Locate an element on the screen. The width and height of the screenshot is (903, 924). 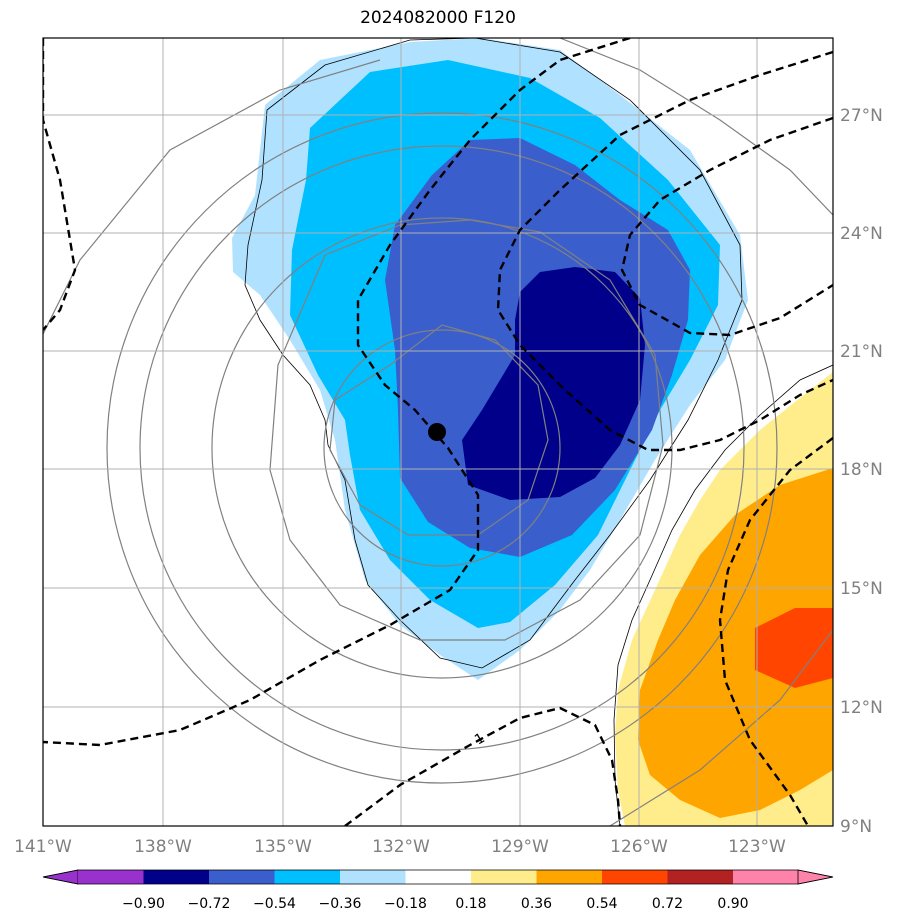
lat-label: 21°N is located at coordinates (861, 352).